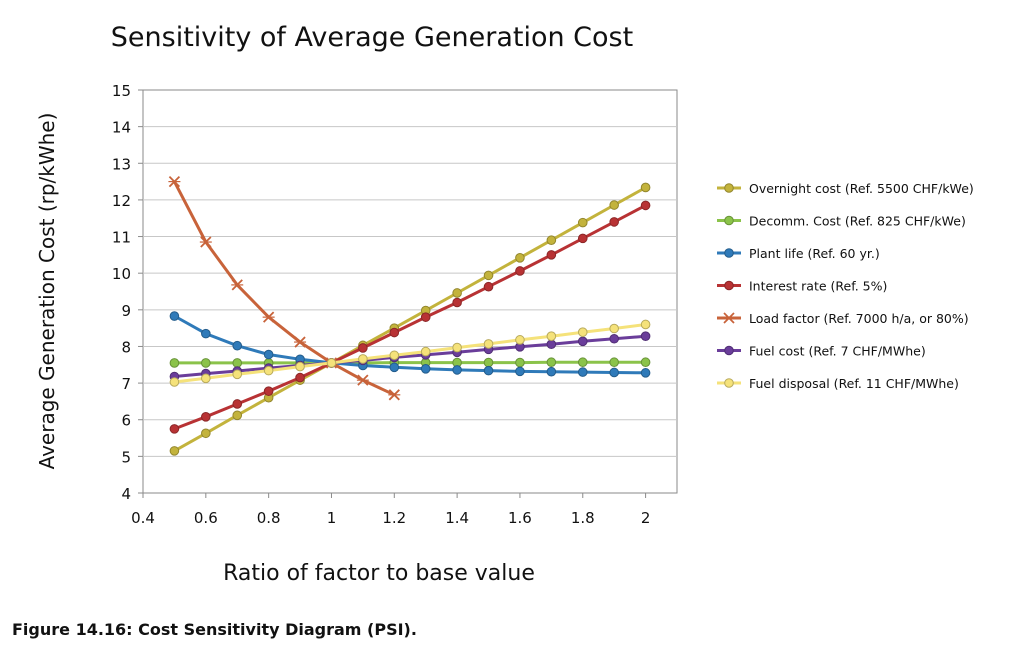 The width and height of the screenshot is (1024, 649). I want to click on legend-entry: Fuel disposal (Ref. 11 CHF/MWhe), so click(838, 383).